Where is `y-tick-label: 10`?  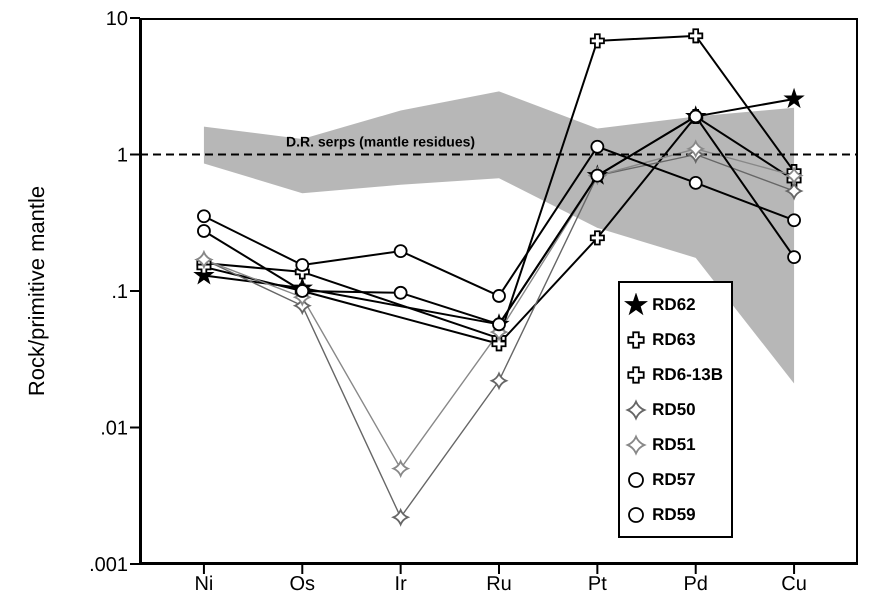 y-tick-label: 10 is located at coordinates (117, 19).